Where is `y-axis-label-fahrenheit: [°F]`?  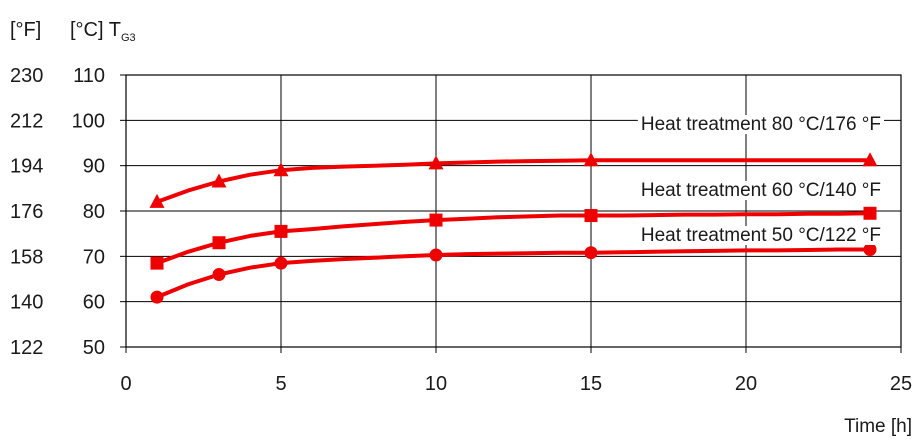
y-axis-label-fahrenheit: [°F] is located at coordinates (25, 30).